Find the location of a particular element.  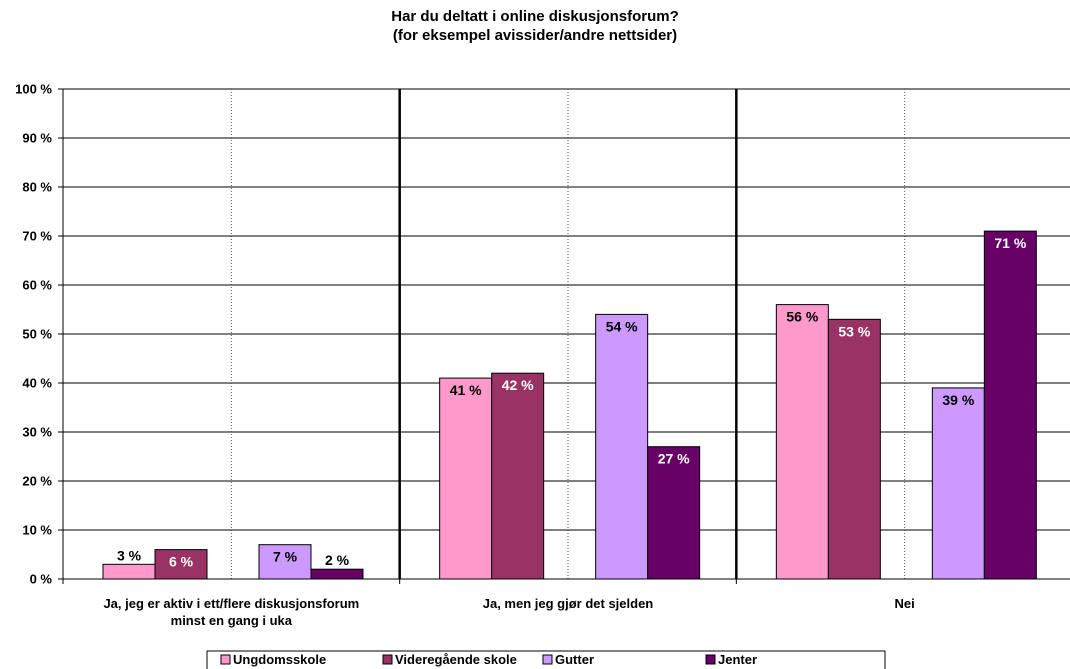

y-tick-label: 0 % is located at coordinates (41, 579).